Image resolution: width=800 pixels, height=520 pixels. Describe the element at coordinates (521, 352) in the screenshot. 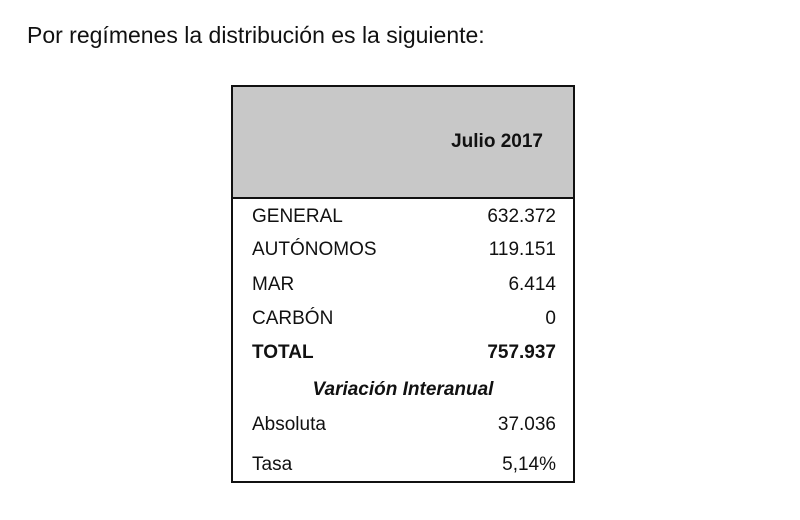

I see `row-value: 757.937` at that location.